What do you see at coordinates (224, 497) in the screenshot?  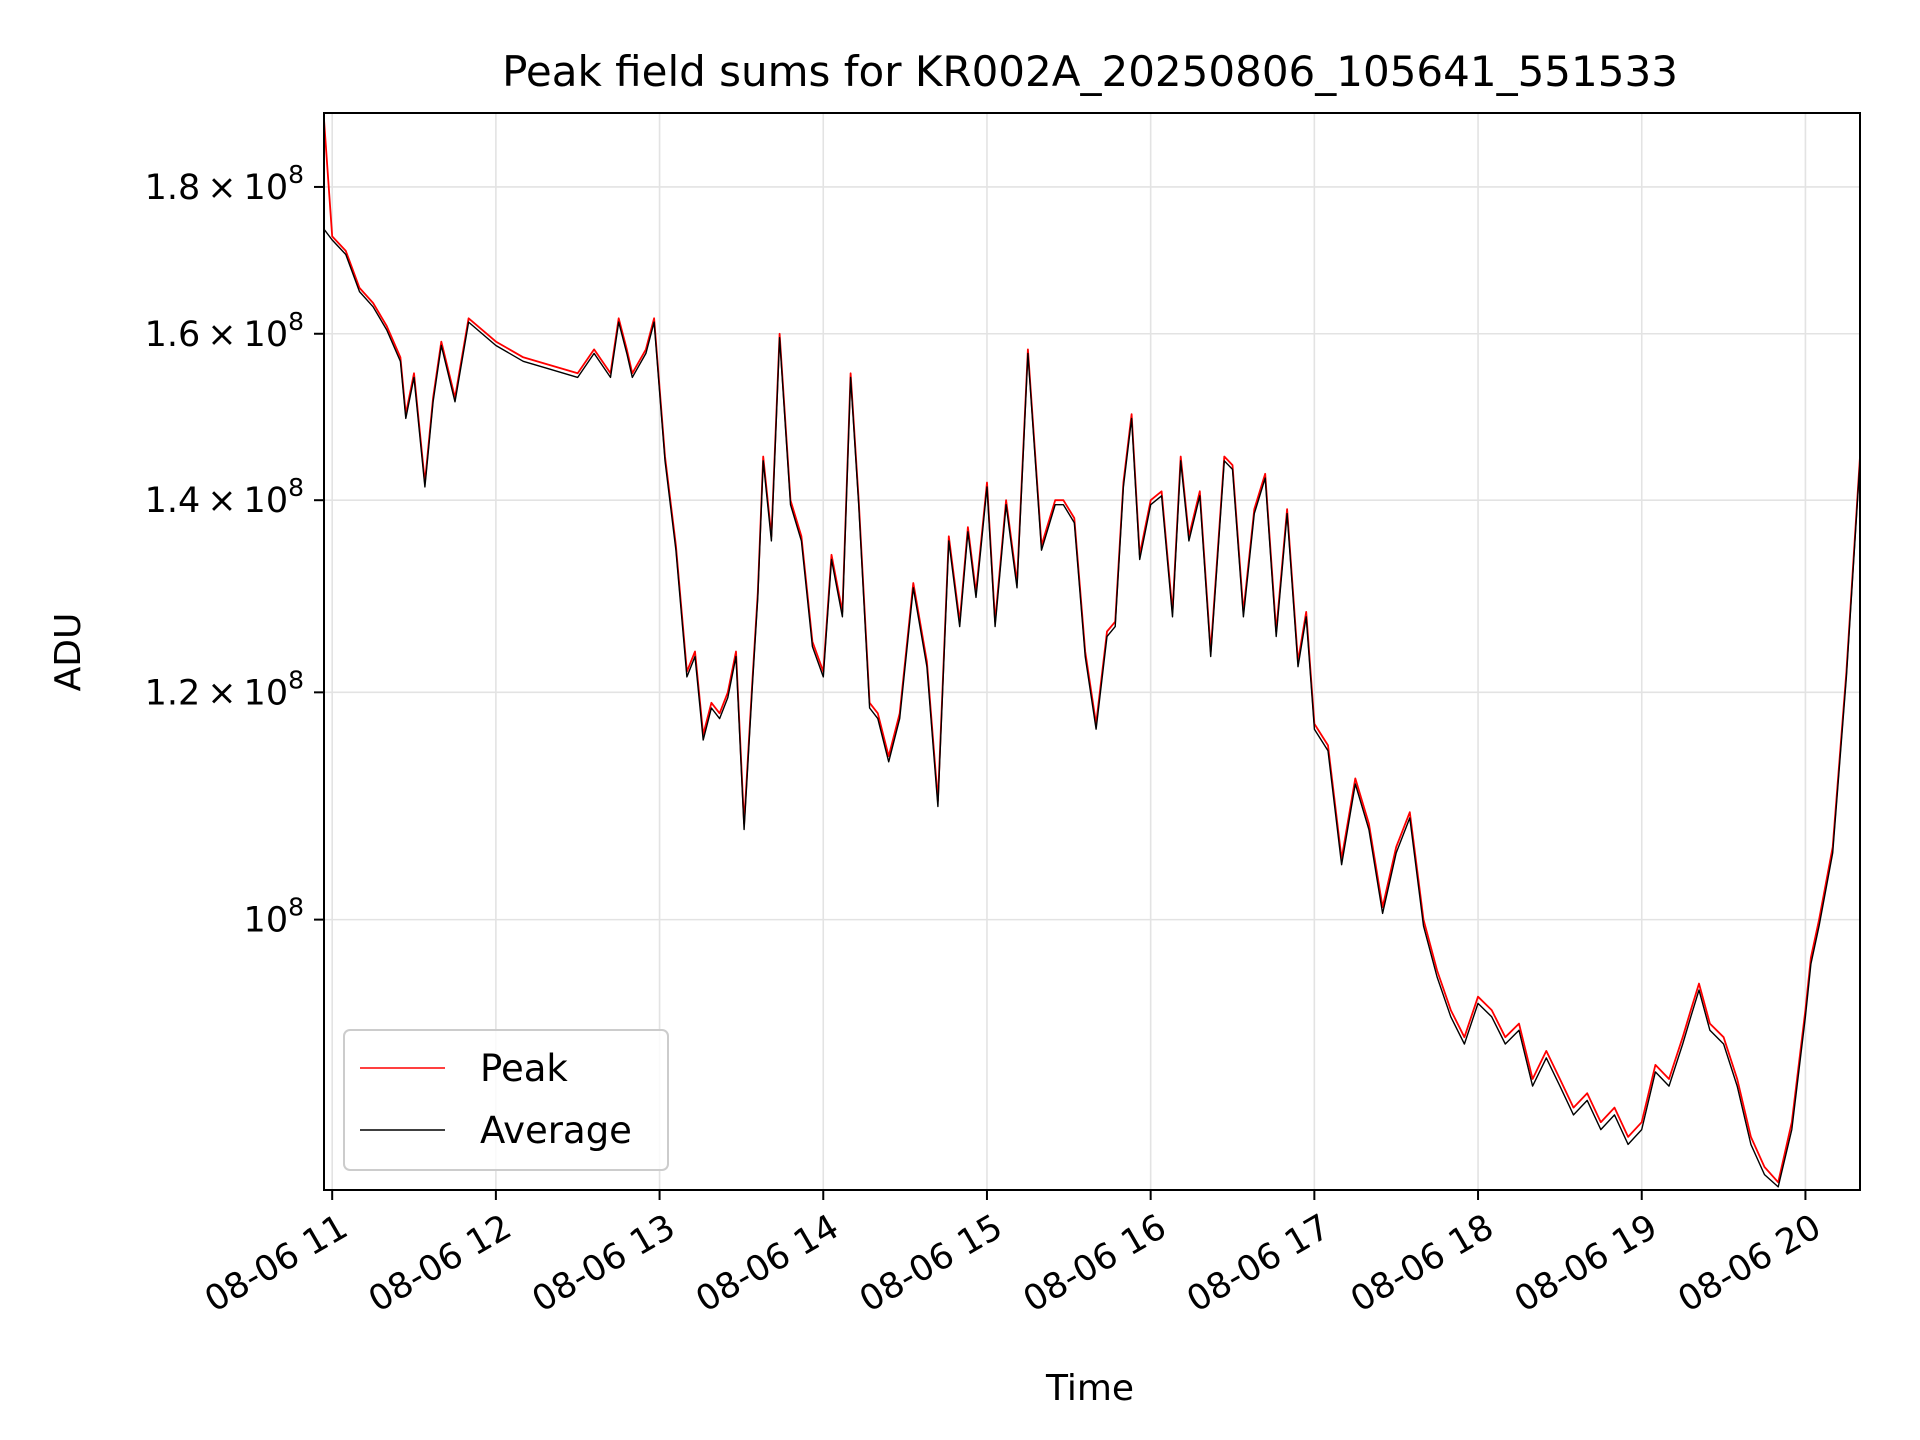 I see `y-tick-label: 1.4 × 10⁸` at bounding box center [224, 497].